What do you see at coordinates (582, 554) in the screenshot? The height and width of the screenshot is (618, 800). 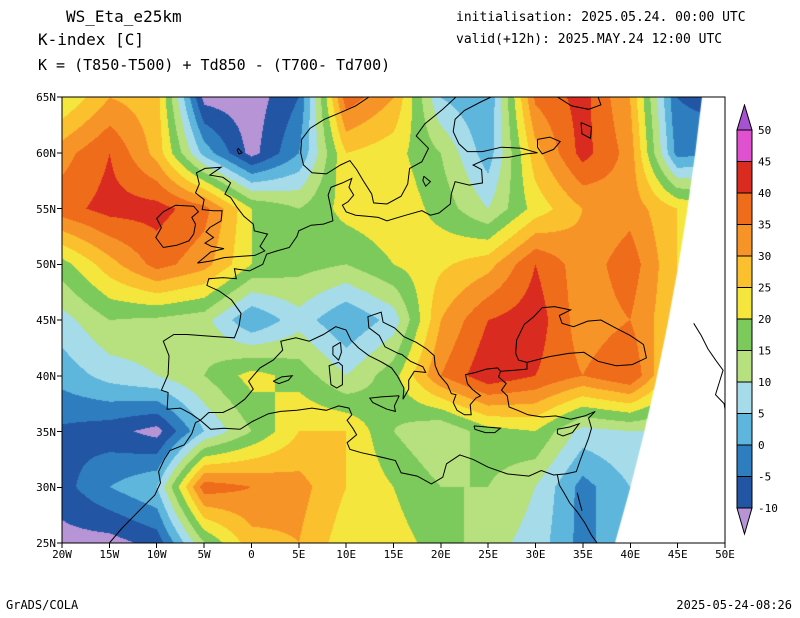 I see `x-tick-label: 35E` at bounding box center [582, 554].